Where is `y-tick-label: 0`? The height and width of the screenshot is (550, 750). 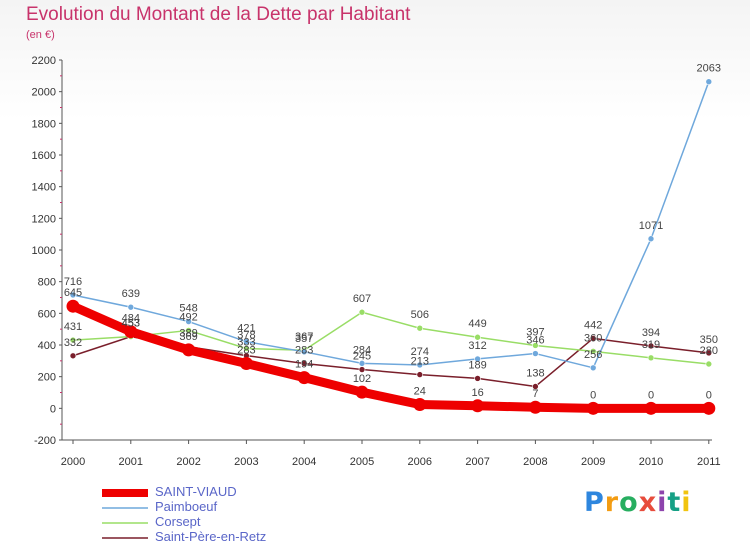
y-tick-label: 0 is located at coordinates (53, 409).